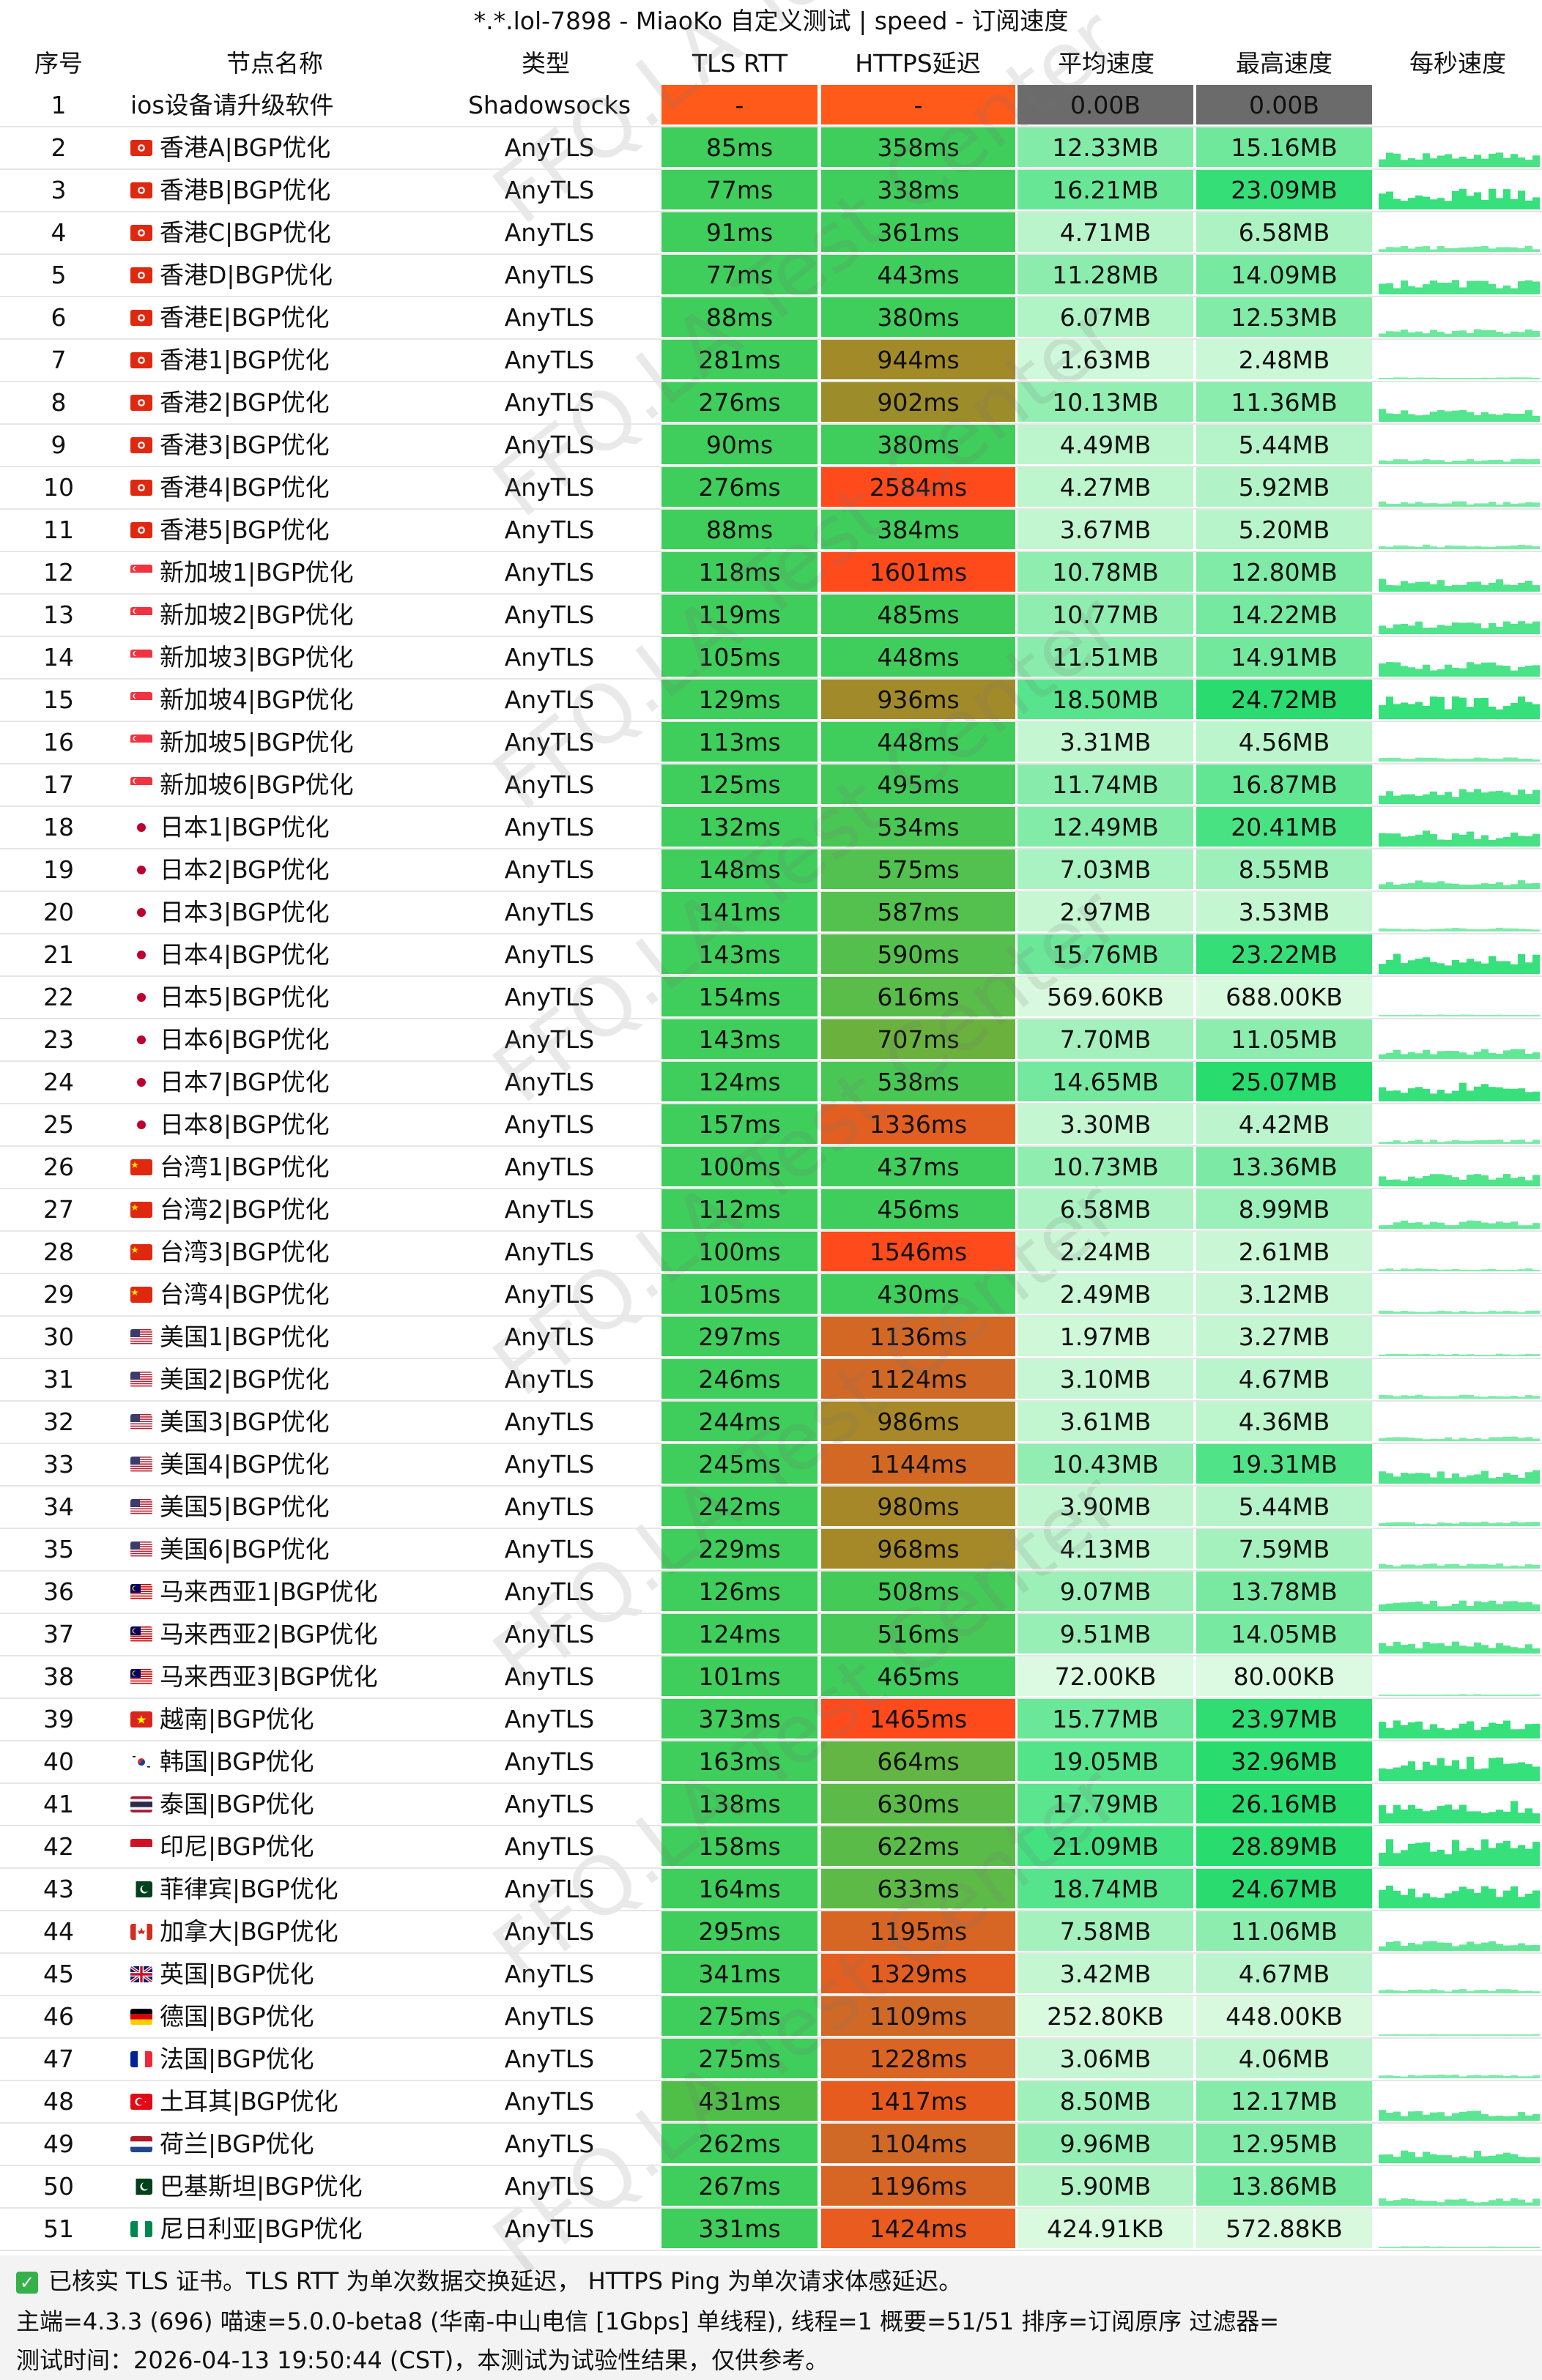  Describe the element at coordinates (546, 63) in the screenshot. I see `header-type: 类型` at that location.